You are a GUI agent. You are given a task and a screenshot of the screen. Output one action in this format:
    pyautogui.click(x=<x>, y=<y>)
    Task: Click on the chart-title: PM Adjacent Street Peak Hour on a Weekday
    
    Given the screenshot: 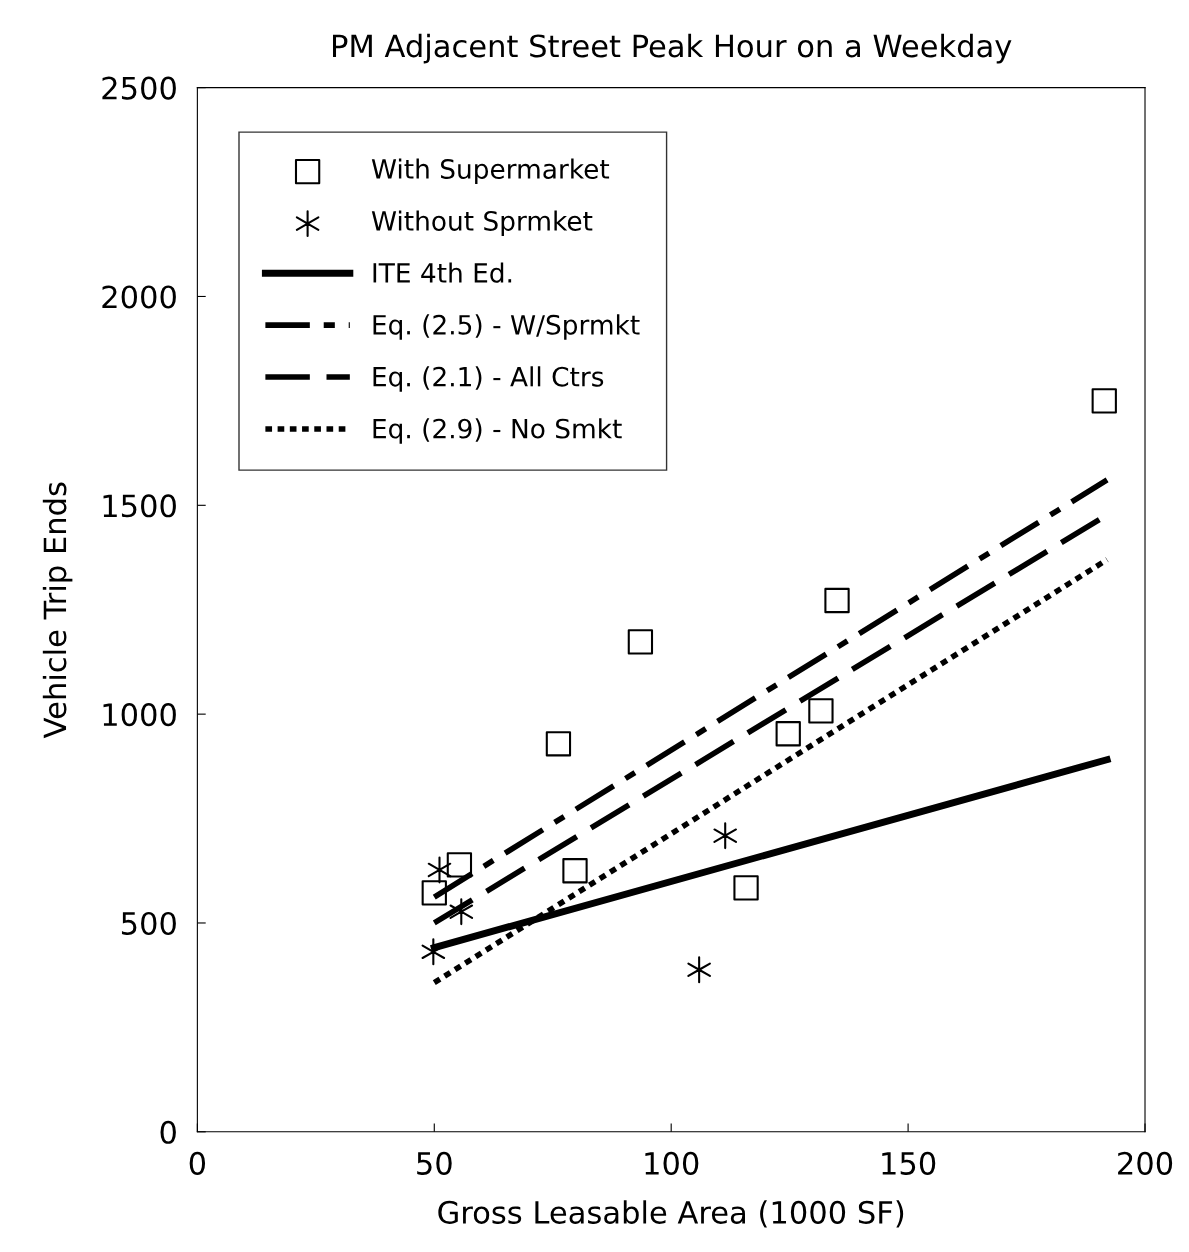 What is the action you would take?
    pyautogui.click(x=672, y=48)
    